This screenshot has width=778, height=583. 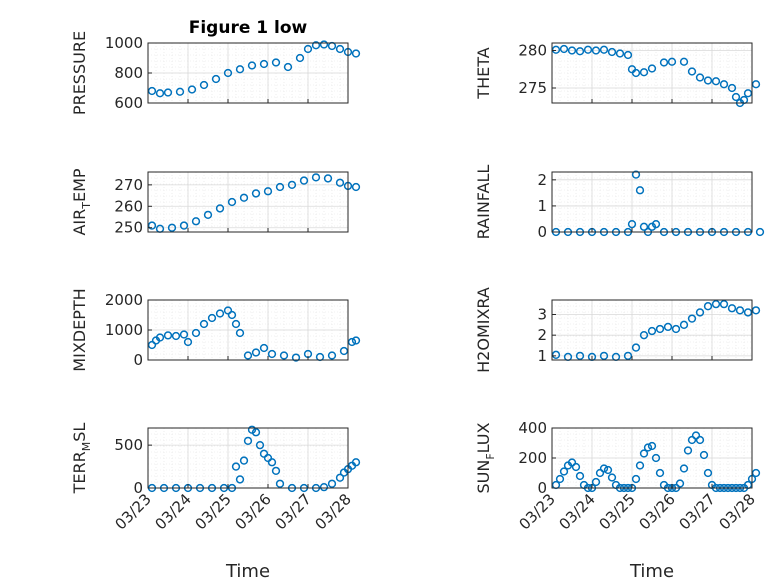 What do you see at coordinates (248, 73) in the screenshot?
I see `major-grid` at bounding box center [248, 73].